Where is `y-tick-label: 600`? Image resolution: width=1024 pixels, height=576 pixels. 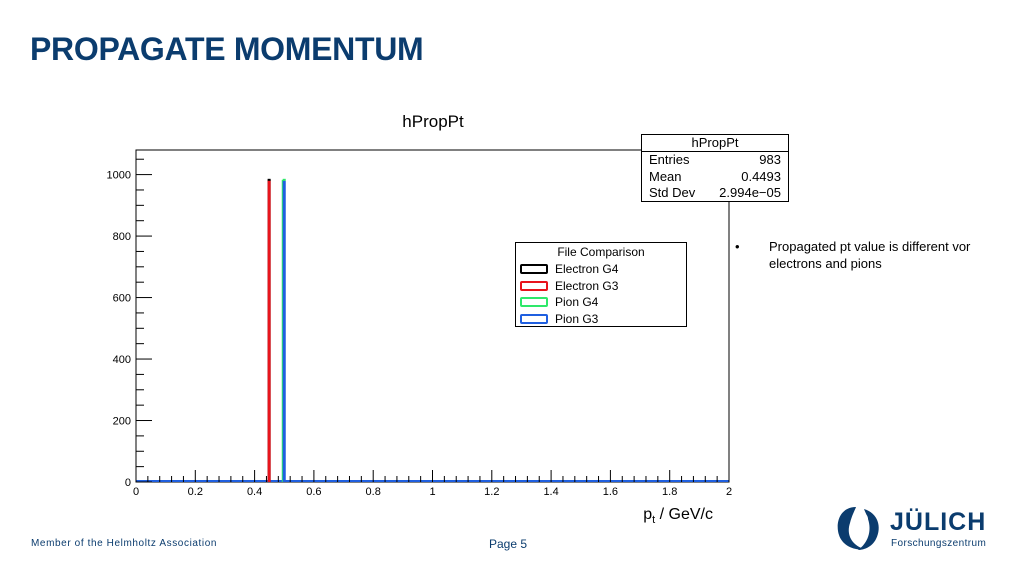
y-tick-label: 600 is located at coordinates (122, 299).